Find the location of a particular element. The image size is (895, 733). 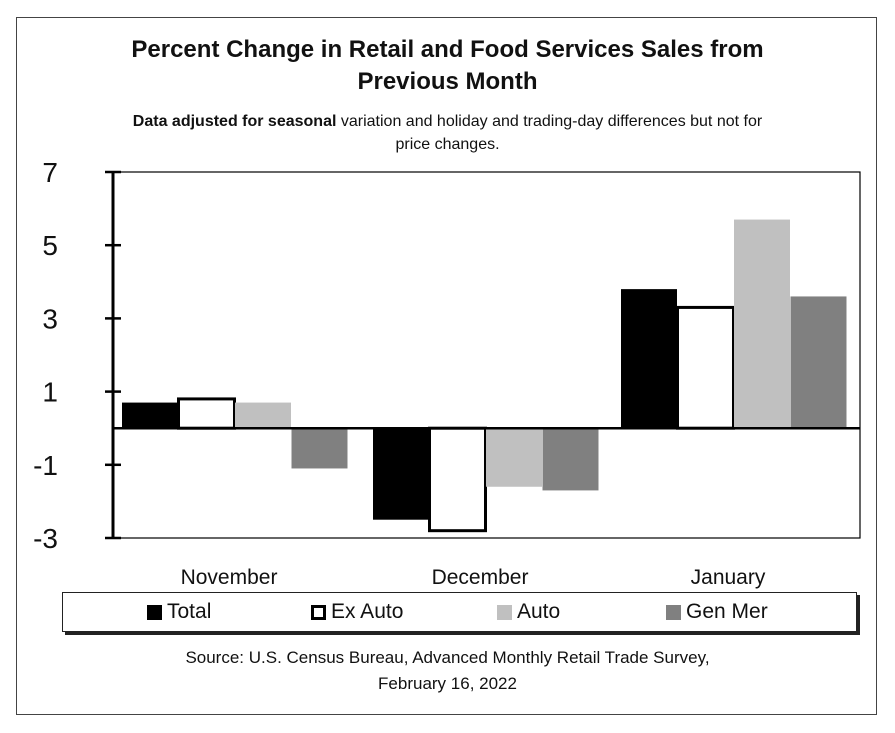

legend-swatch-ex-auto is located at coordinates (318, 612).